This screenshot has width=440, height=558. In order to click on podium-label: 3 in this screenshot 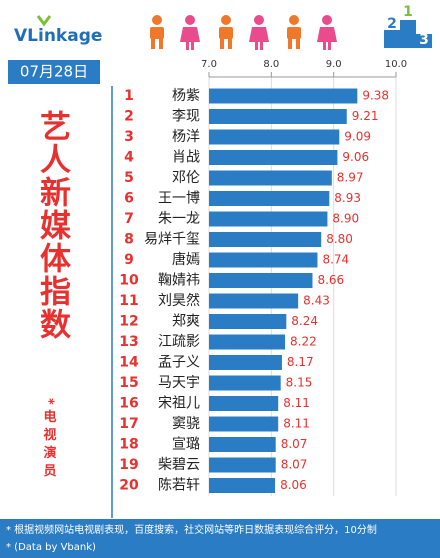, I will do `click(424, 40)`.